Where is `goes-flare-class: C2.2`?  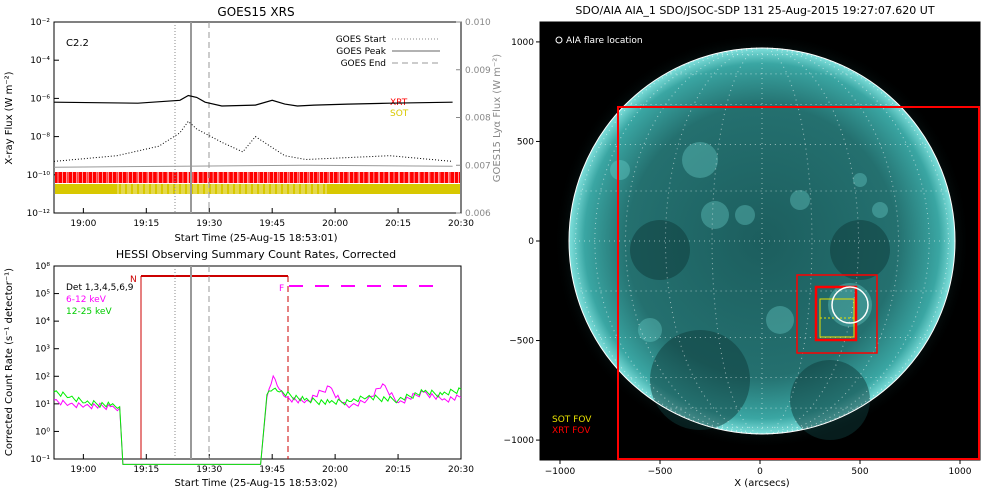 goes-flare-class: C2.2 is located at coordinates (77, 43).